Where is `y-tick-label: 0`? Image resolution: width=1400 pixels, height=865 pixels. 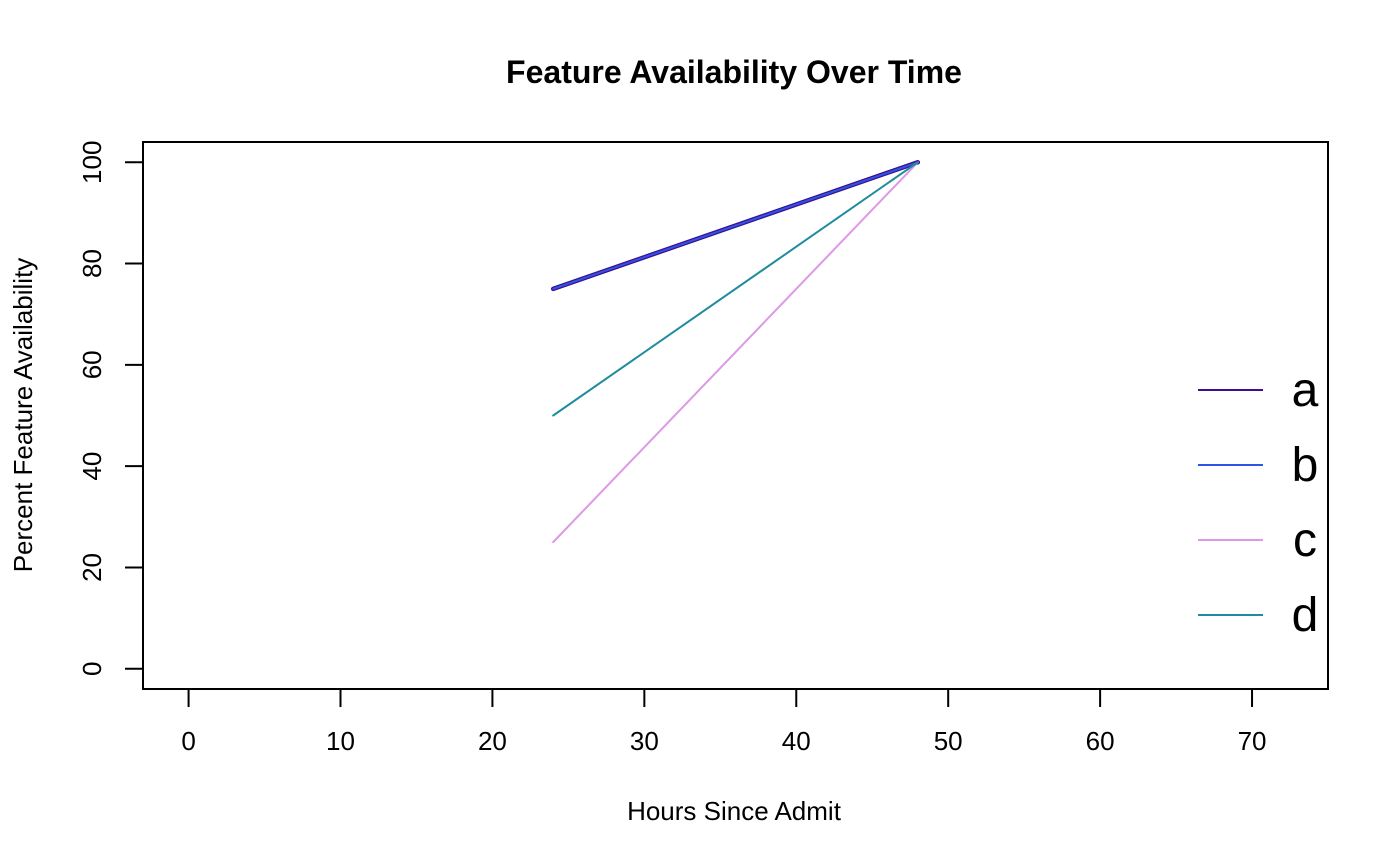
y-tick-label: 0 is located at coordinates (92, 669).